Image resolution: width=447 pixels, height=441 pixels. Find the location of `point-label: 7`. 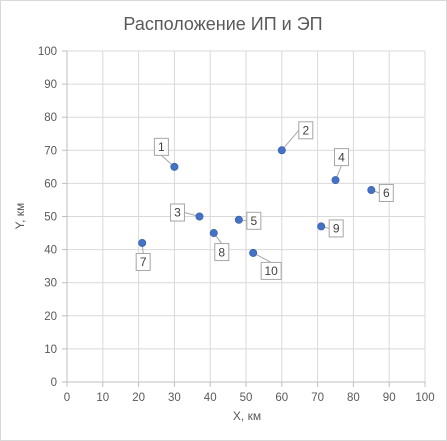

point-label: 7 is located at coordinates (143, 262).